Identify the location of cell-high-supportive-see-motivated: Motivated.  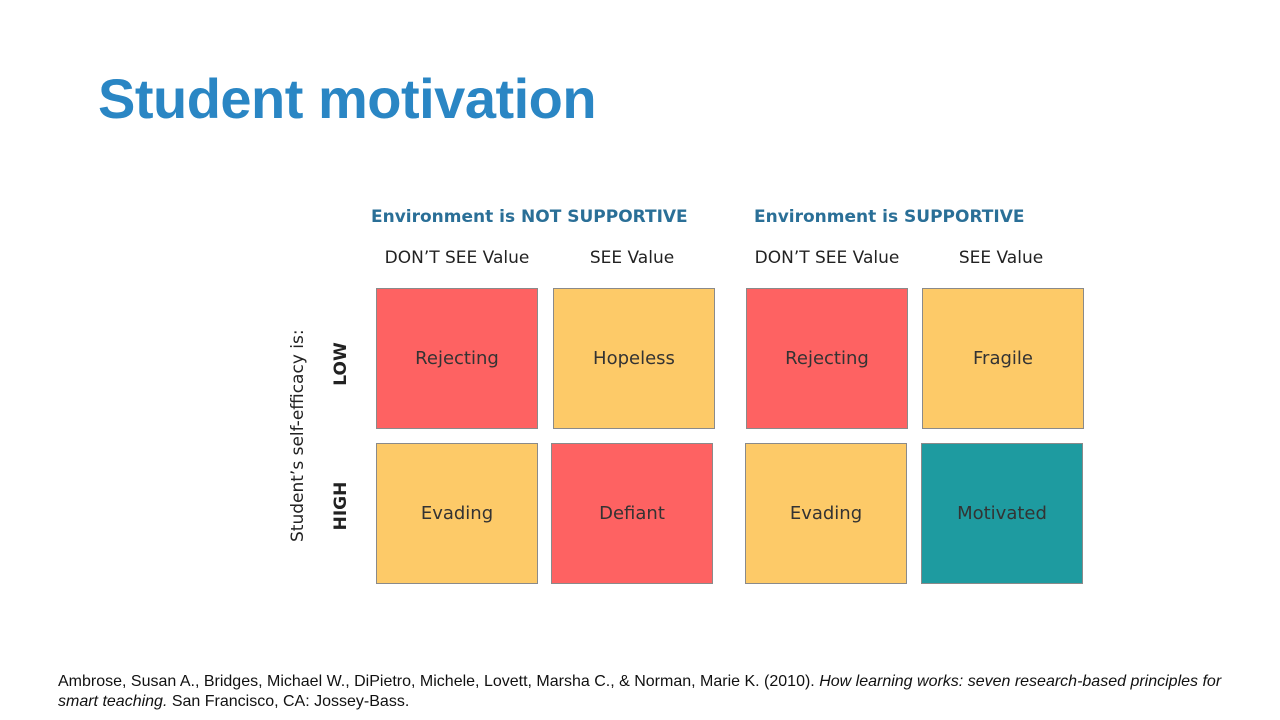
(1002, 513).